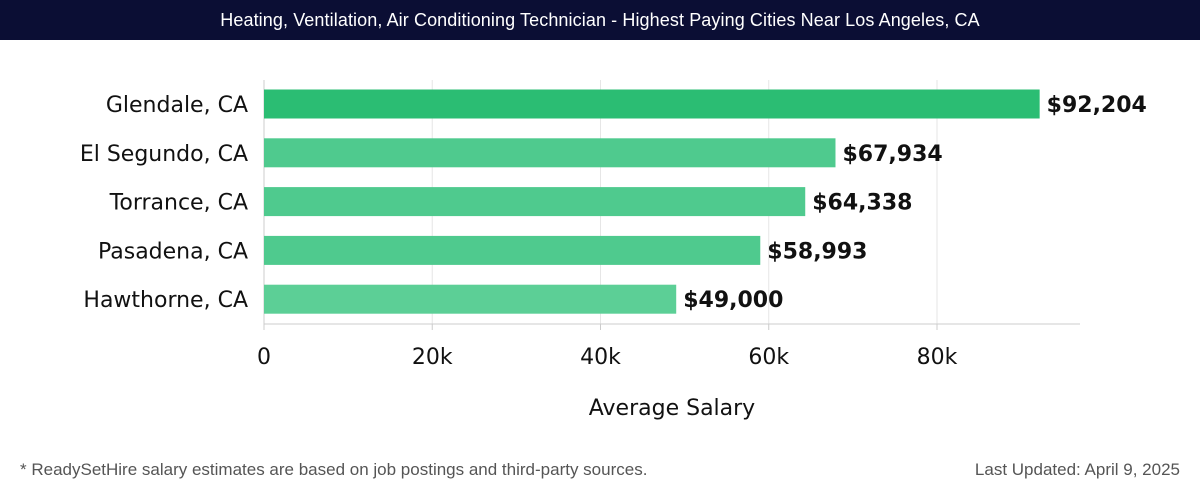 The width and height of the screenshot is (1200, 500). Describe the element at coordinates (165, 300) in the screenshot. I see `category-label: Hawthorne, CA` at that location.